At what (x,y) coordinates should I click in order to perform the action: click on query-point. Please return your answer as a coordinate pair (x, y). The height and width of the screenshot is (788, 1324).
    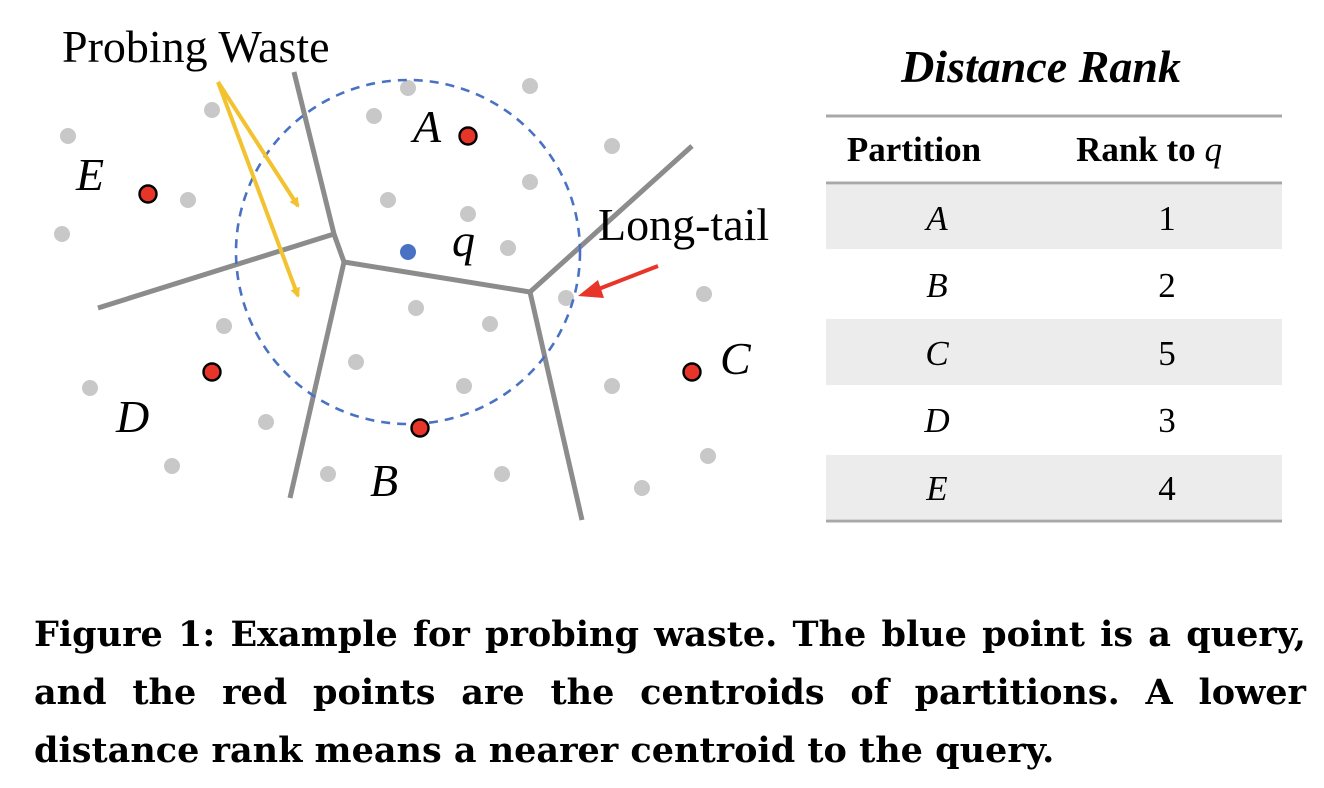
    Looking at the image, I should click on (408, 252).